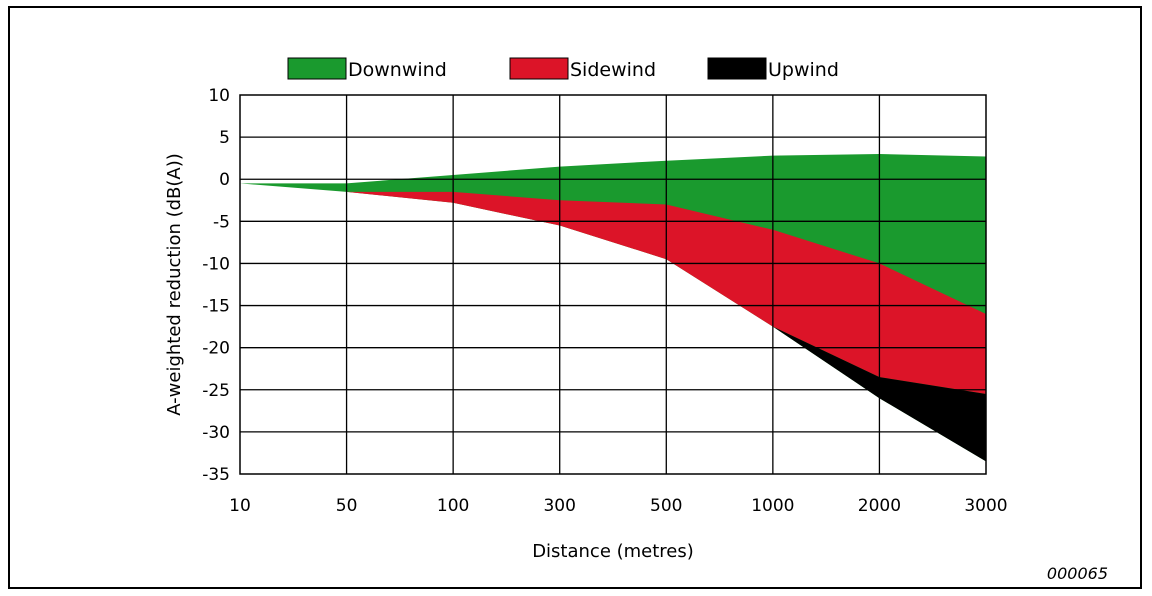 The height and width of the screenshot is (596, 1152). Describe the element at coordinates (219, 96) in the screenshot. I see `y-tick-label: 10` at that location.